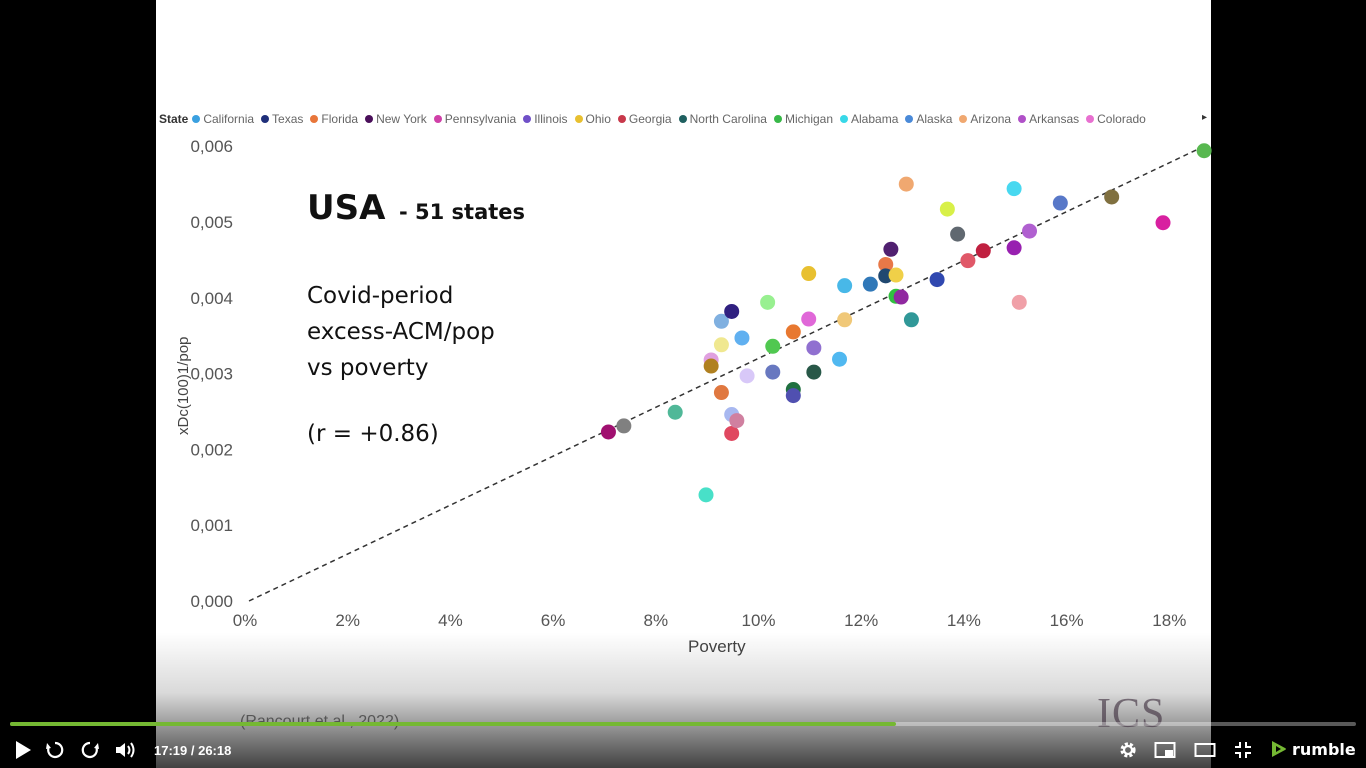  I want to click on rewind-button, so click(55, 750).